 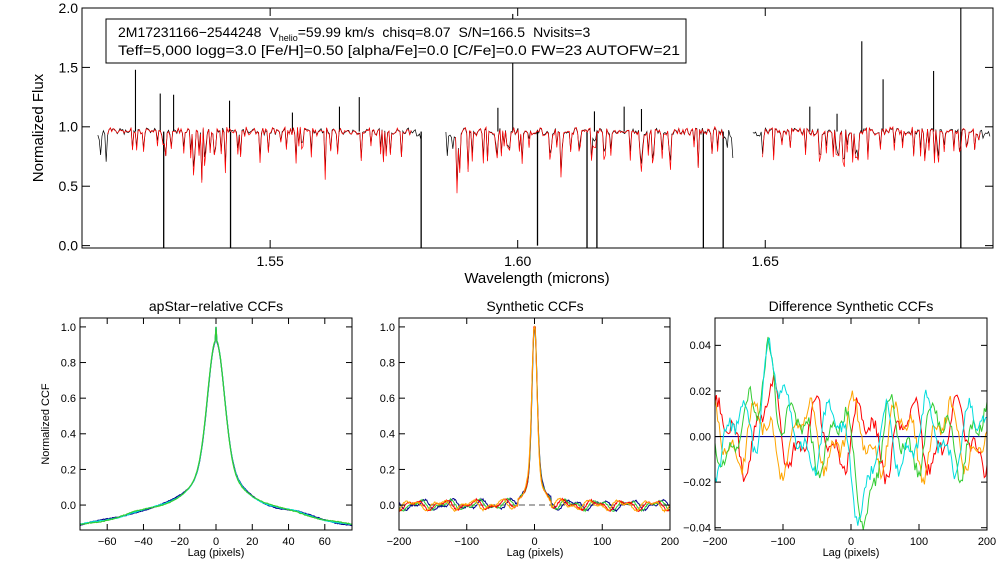 What do you see at coordinates (336, 32) in the screenshot?
I see `v-helio-value: =59.99 km/s` at bounding box center [336, 32].